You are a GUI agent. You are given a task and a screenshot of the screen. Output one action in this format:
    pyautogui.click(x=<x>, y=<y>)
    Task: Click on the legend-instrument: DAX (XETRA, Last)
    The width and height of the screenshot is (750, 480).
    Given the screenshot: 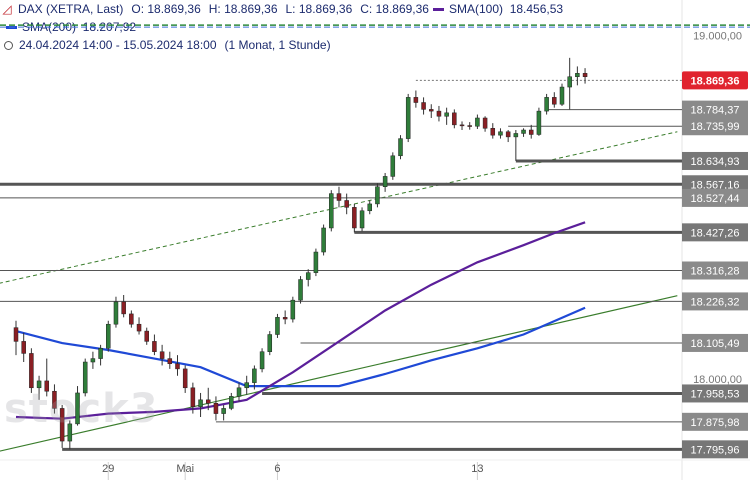 What is the action you would take?
    pyautogui.click(x=71, y=9)
    